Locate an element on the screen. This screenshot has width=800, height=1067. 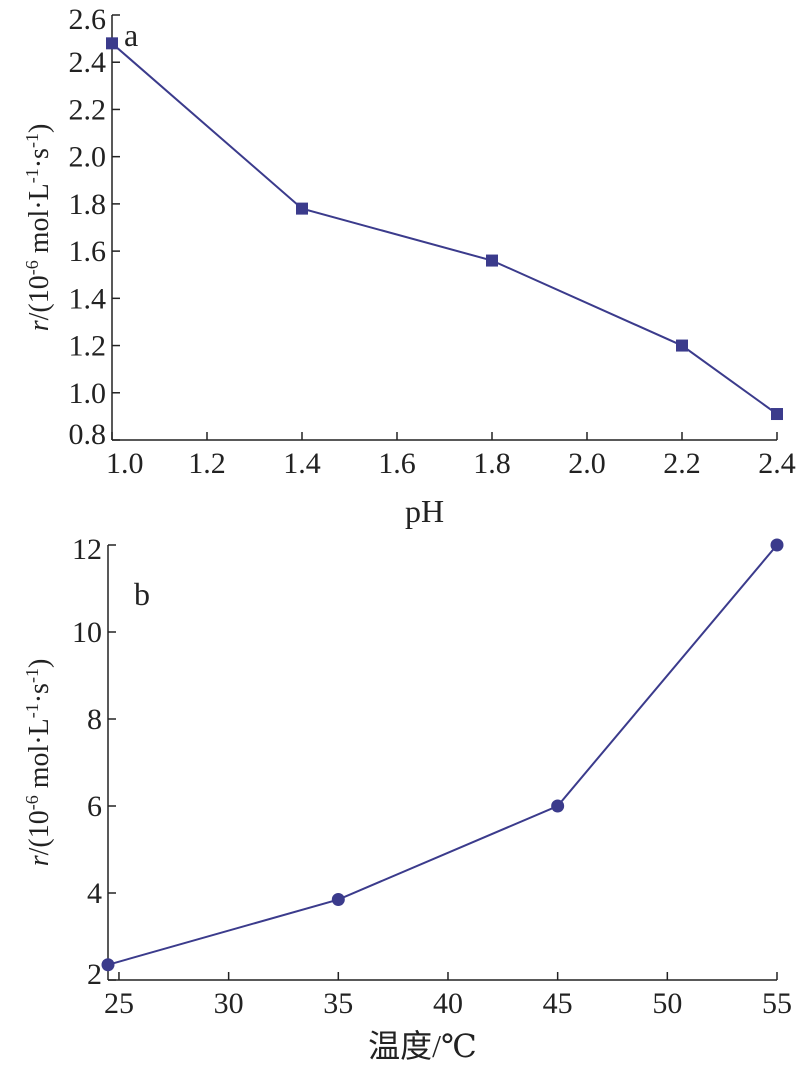
panel-label: b is located at coordinates (142, 594).